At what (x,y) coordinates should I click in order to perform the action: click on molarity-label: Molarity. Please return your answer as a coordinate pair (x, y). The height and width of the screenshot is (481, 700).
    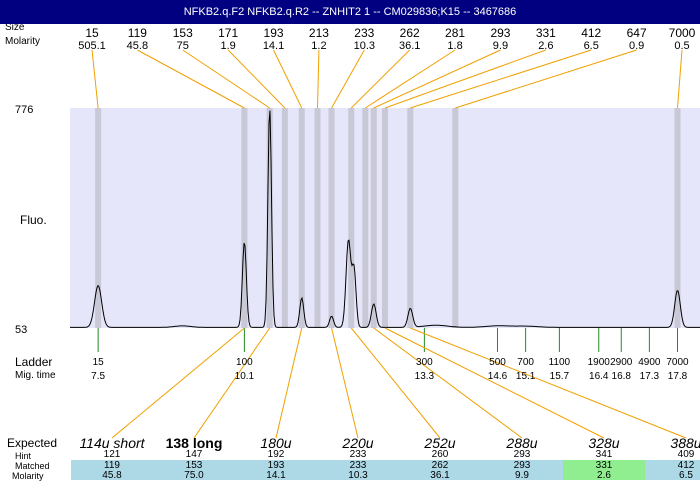
    Looking at the image, I should click on (23, 41).